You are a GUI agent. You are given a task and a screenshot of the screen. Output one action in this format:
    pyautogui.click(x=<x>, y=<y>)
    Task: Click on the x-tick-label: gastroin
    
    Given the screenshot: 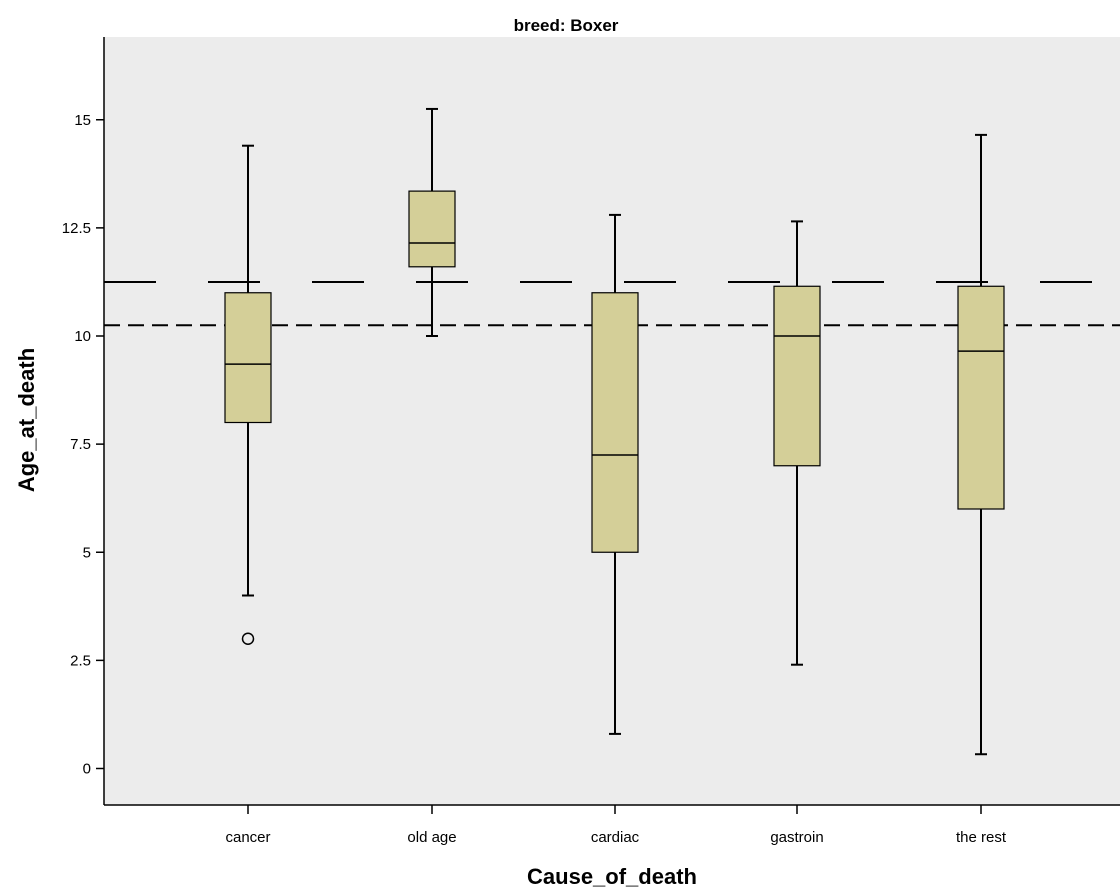 What is the action you would take?
    pyautogui.click(x=796, y=837)
    